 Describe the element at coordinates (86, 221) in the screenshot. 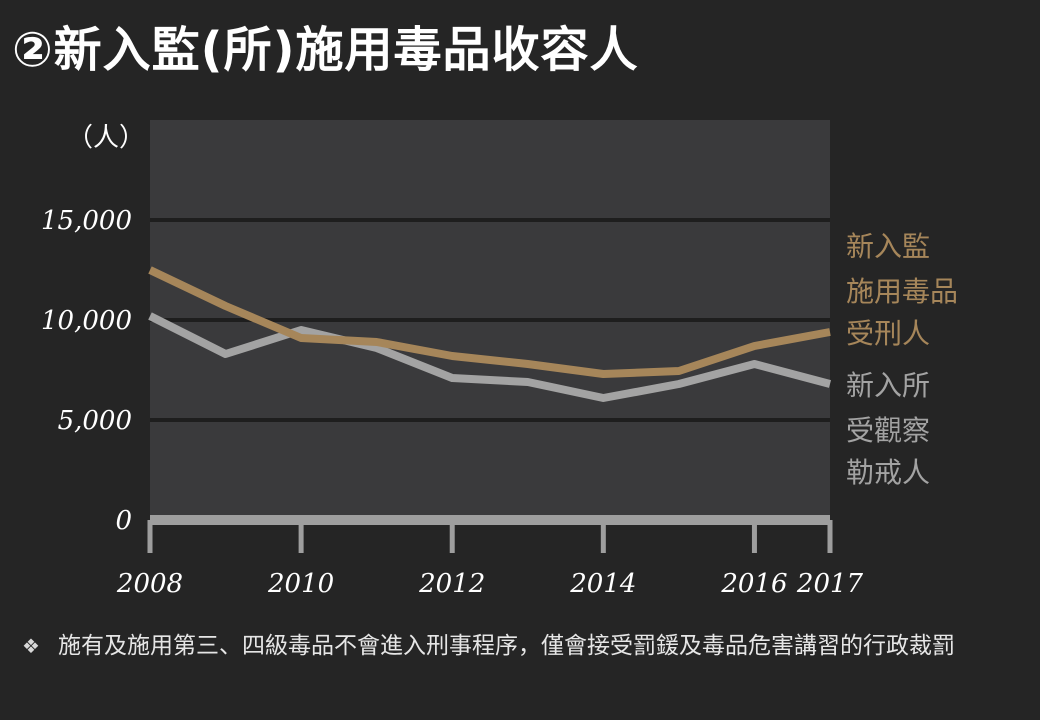

I see `y-tick-label: 15,000` at that location.